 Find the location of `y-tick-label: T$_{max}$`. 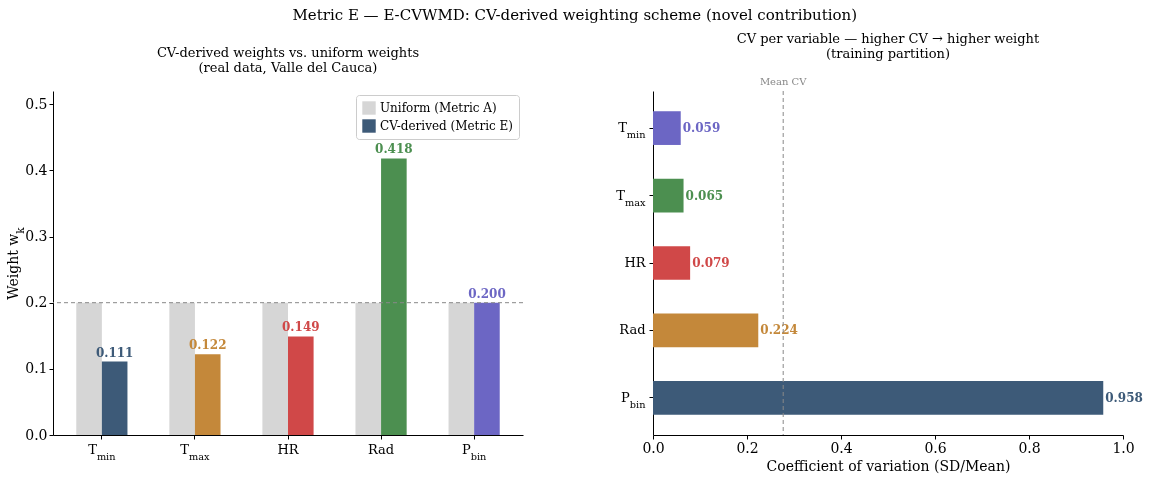

y-tick-label: T$_{max}$ is located at coordinates (631, 197).